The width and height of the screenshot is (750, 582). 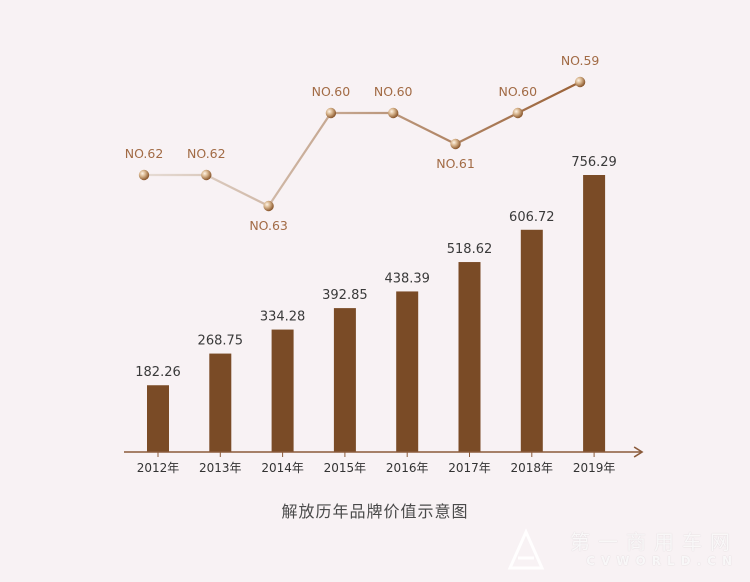 What do you see at coordinates (282, 468) in the screenshot?
I see `x-tick-label-2: 2014年` at bounding box center [282, 468].